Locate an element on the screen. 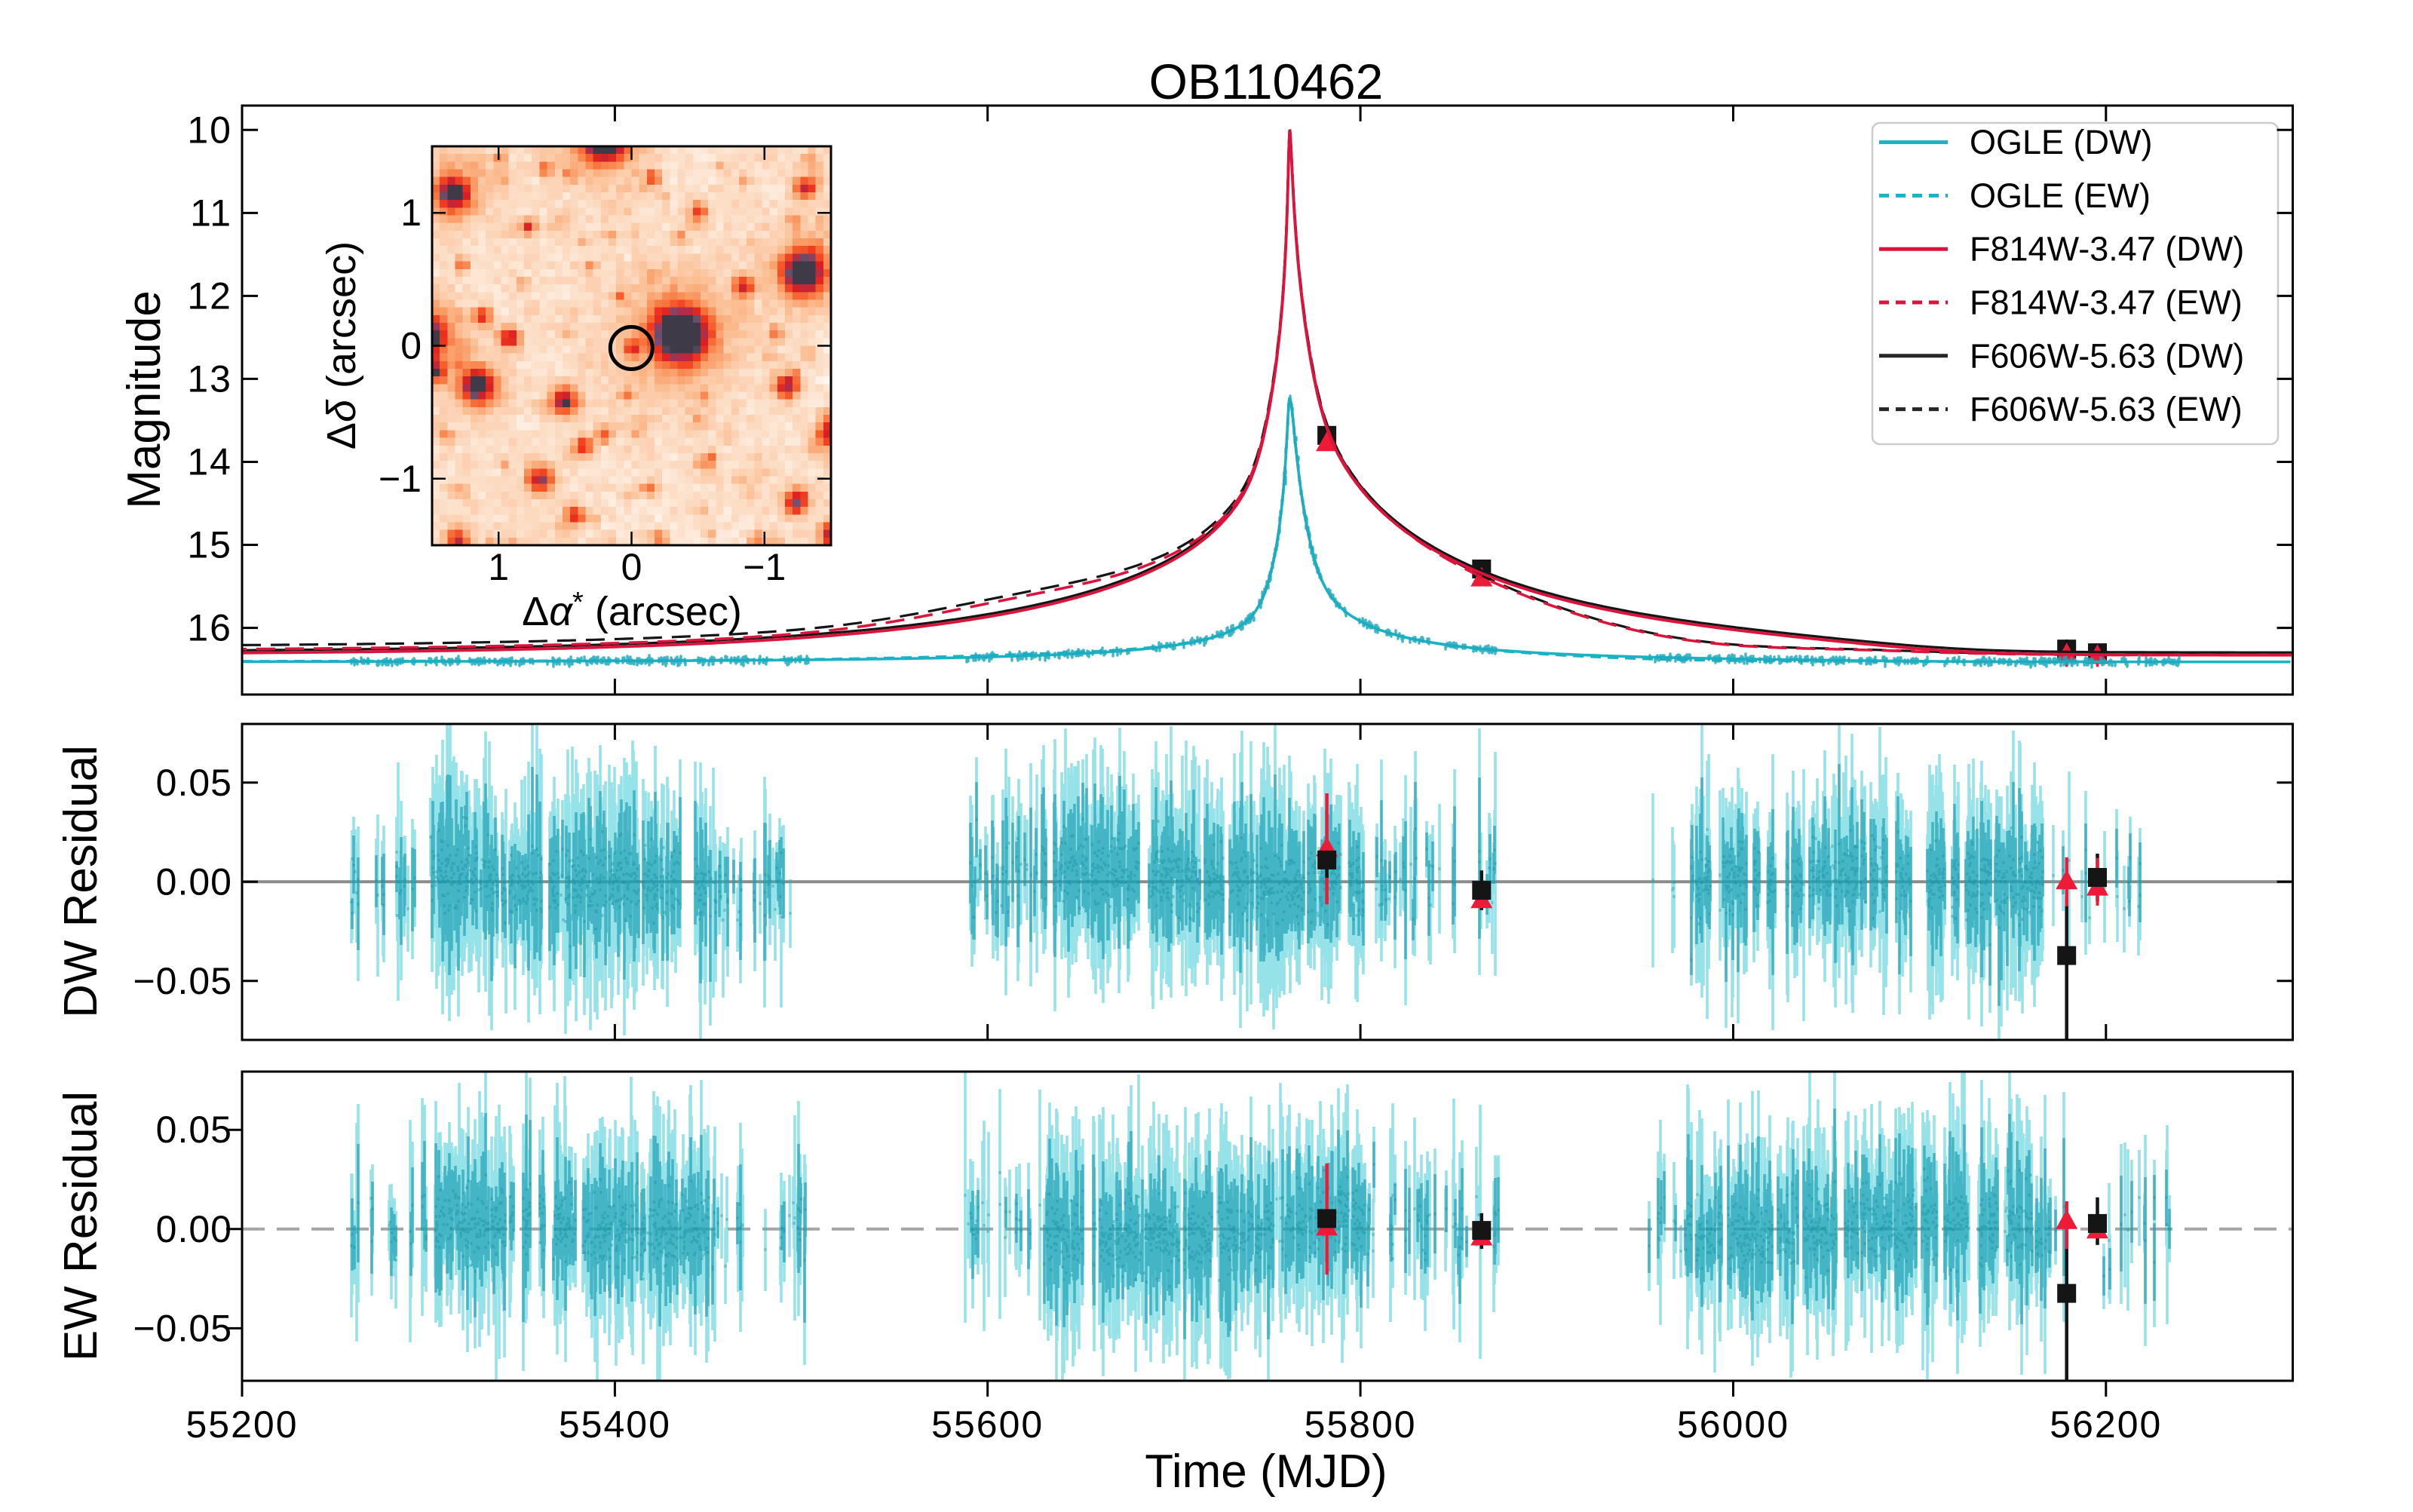  svg-text: 14 is located at coordinates (209, 462).